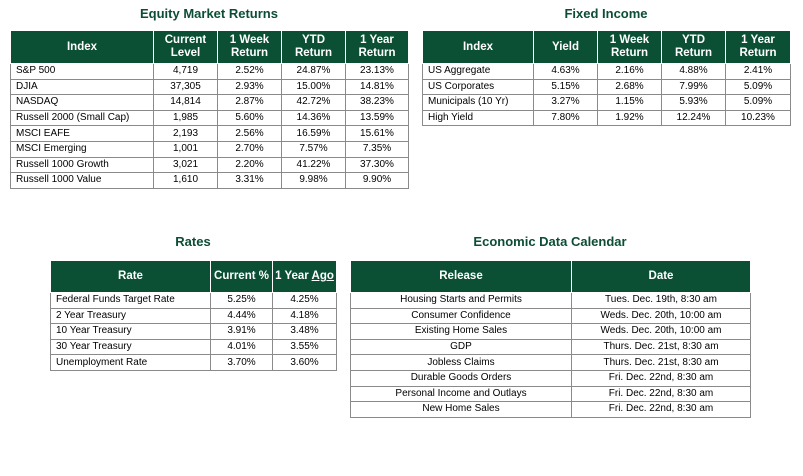  Describe the element at coordinates (461, 409) in the screenshot. I see `calendar-cell: New Home Sales` at that location.